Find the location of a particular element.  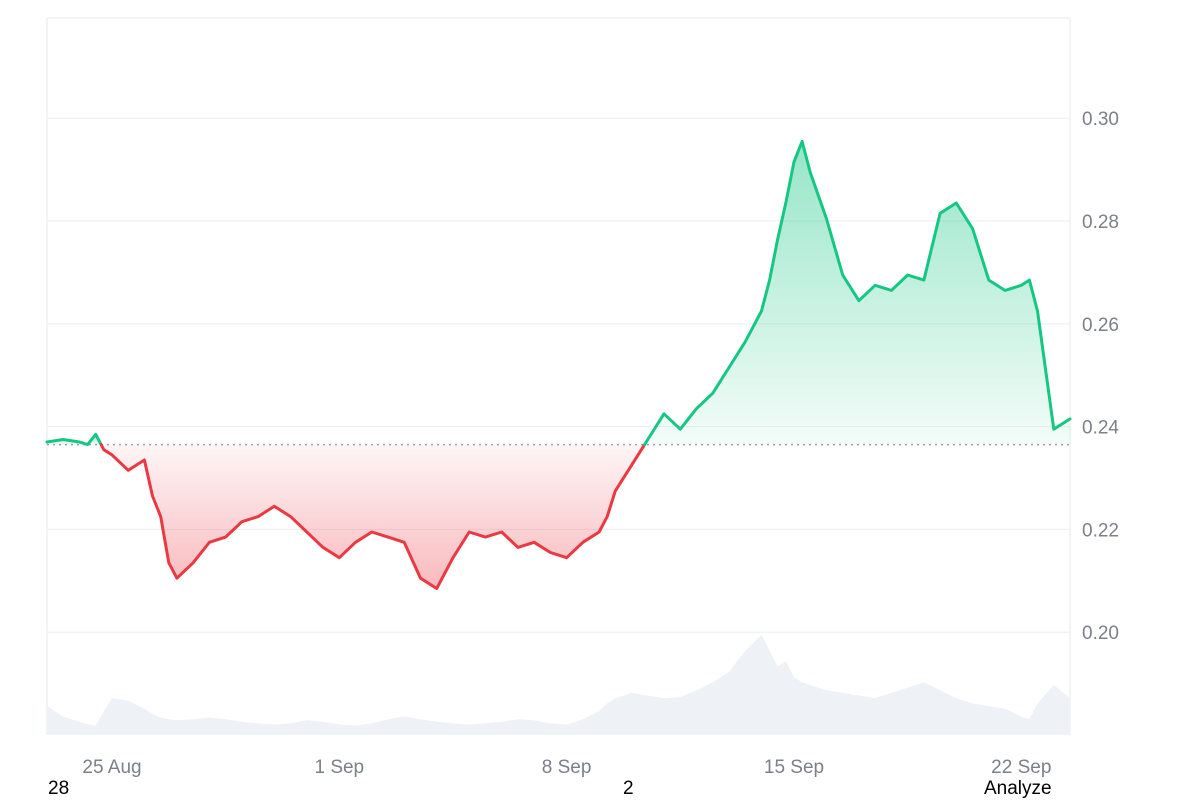

analyze-link: Analyze is located at coordinates (1018, 788).